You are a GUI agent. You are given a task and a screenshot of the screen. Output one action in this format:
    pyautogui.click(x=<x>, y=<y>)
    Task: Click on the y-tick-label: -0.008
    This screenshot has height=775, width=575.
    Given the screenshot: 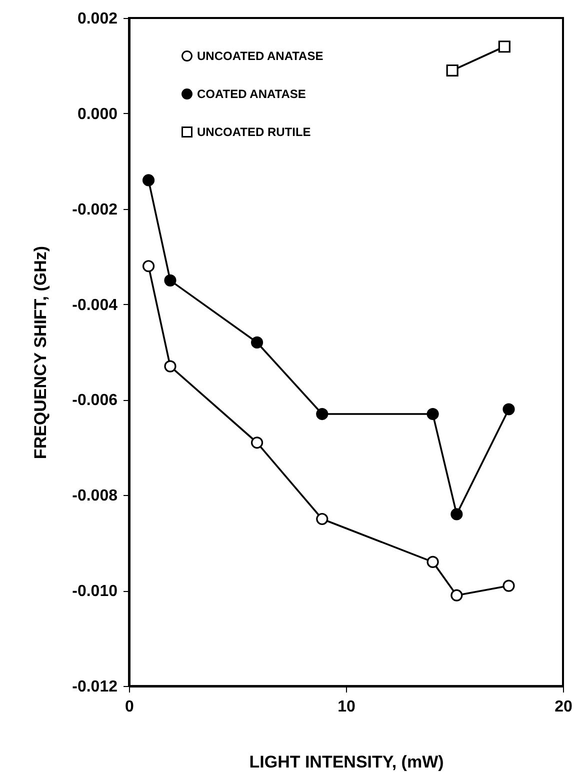 What is the action you would take?
    pyautogui.click(x=95, y=496)
    